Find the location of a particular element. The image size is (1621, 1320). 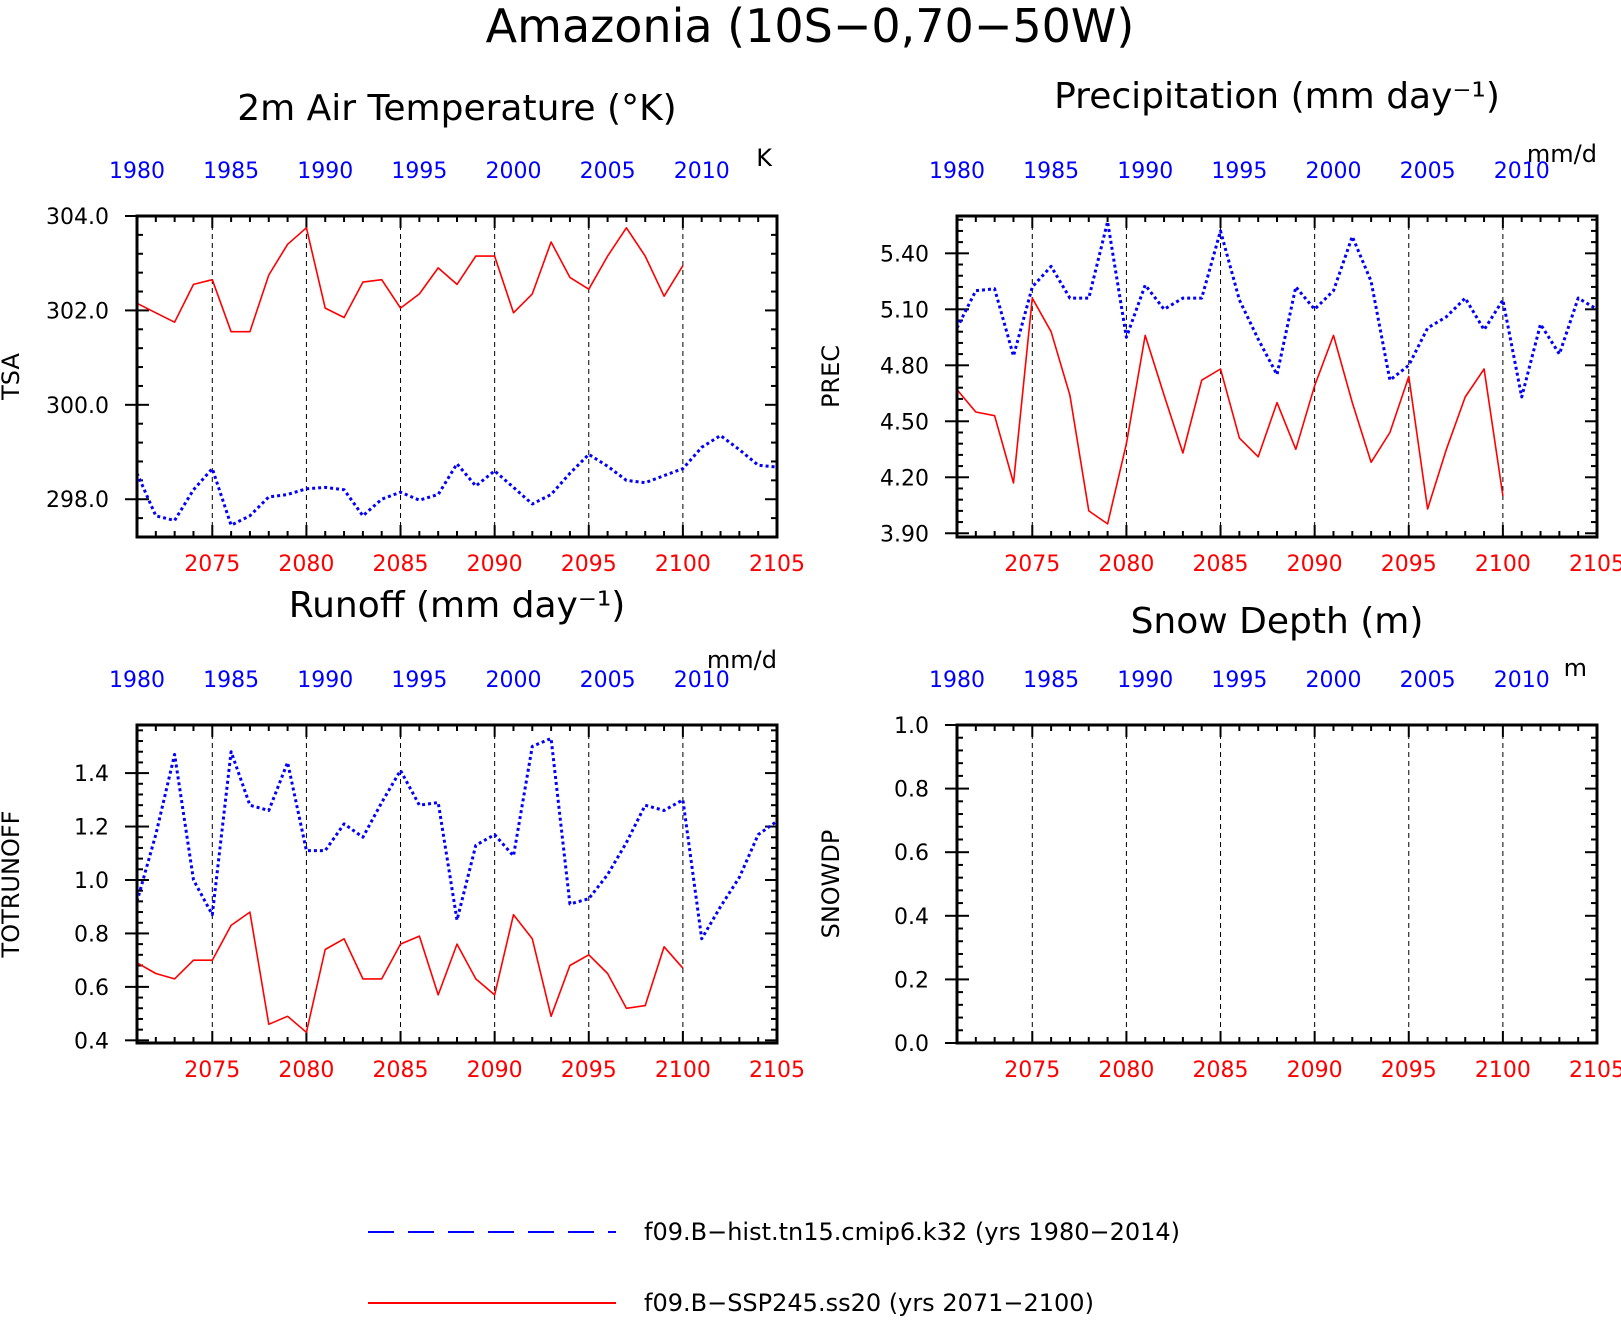

y-axis-label: PREC is located at coordinates (831, 376).